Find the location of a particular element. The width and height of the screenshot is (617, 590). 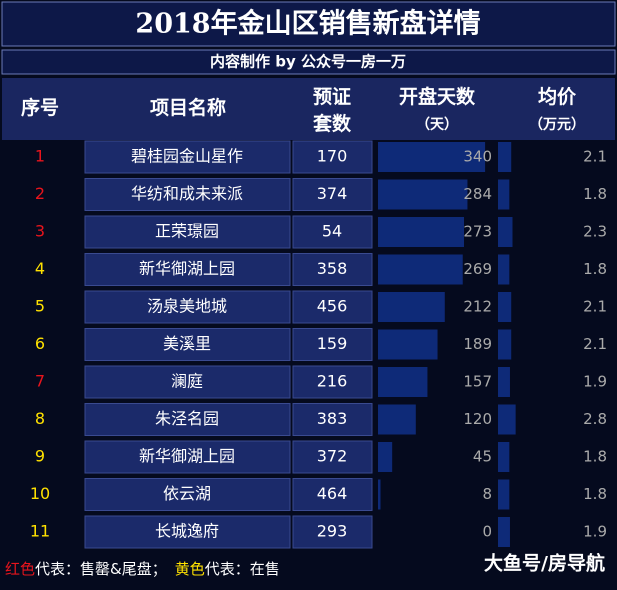

project-name: 汤泉美地城 is located at coordinates (187, 306).